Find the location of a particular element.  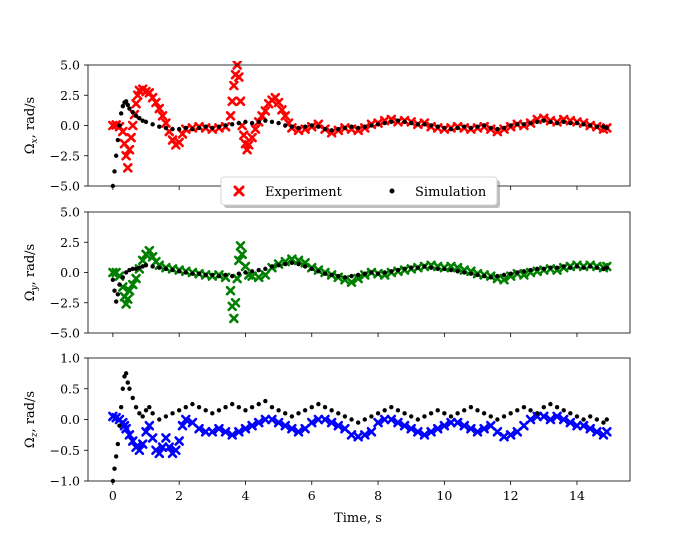

legend-label-experiment: Experiment is located at coordinates (304, 192).